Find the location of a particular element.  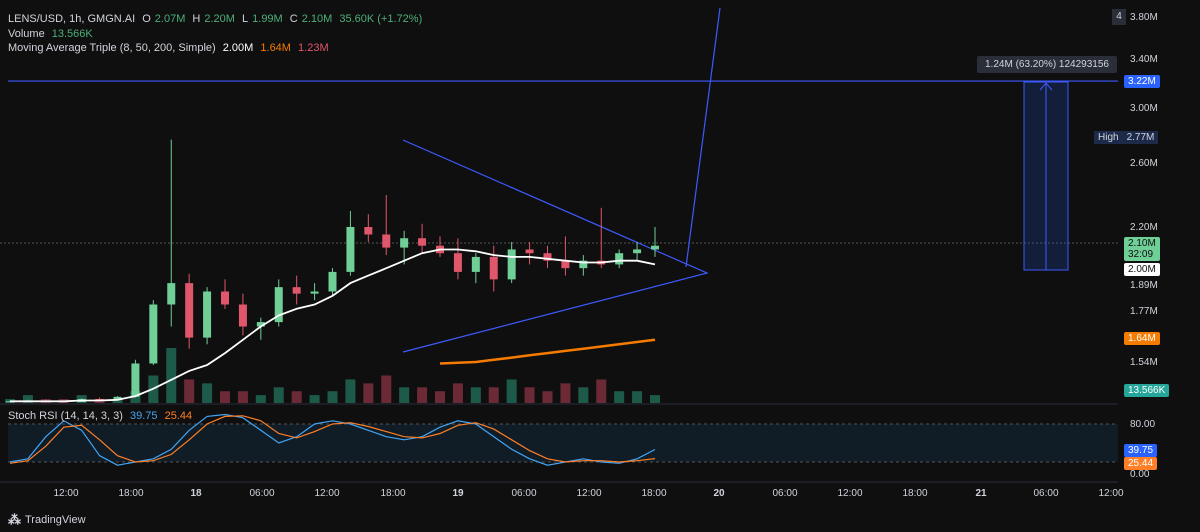

stoch-d-value: 25.44 is located at coordinates (178, 416).